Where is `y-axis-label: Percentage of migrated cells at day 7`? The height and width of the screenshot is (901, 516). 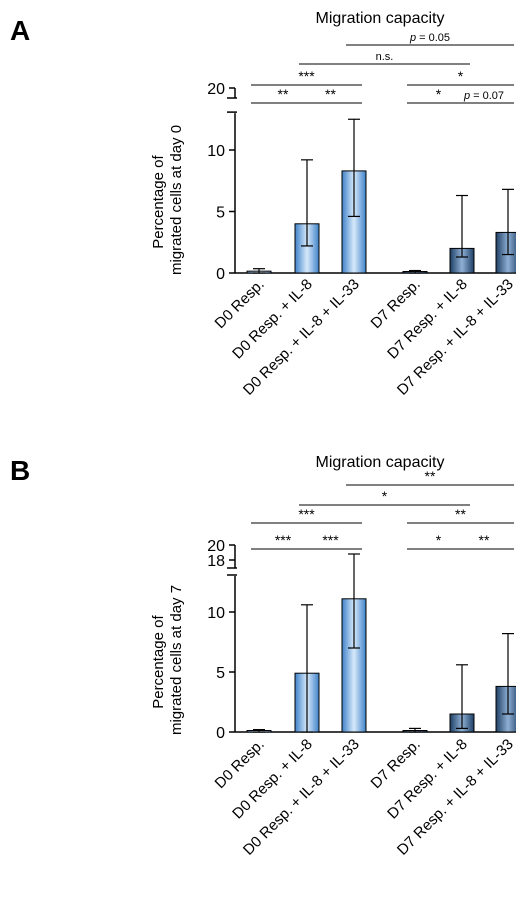
y-axis-label: Percentage of migrated cells at day 7 is located at coordinates (167, 660).